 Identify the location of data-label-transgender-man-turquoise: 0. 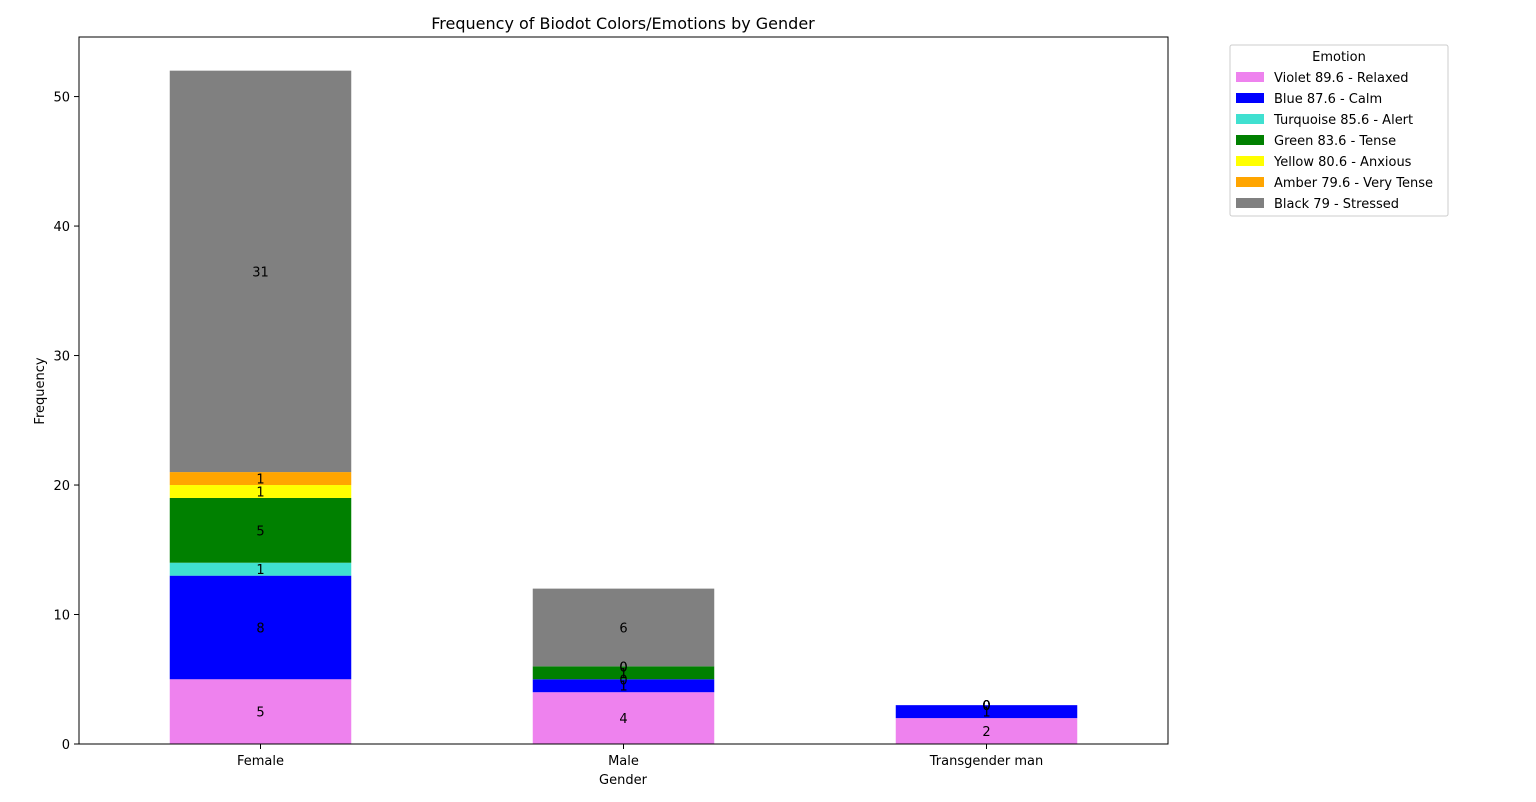
(986, 706).